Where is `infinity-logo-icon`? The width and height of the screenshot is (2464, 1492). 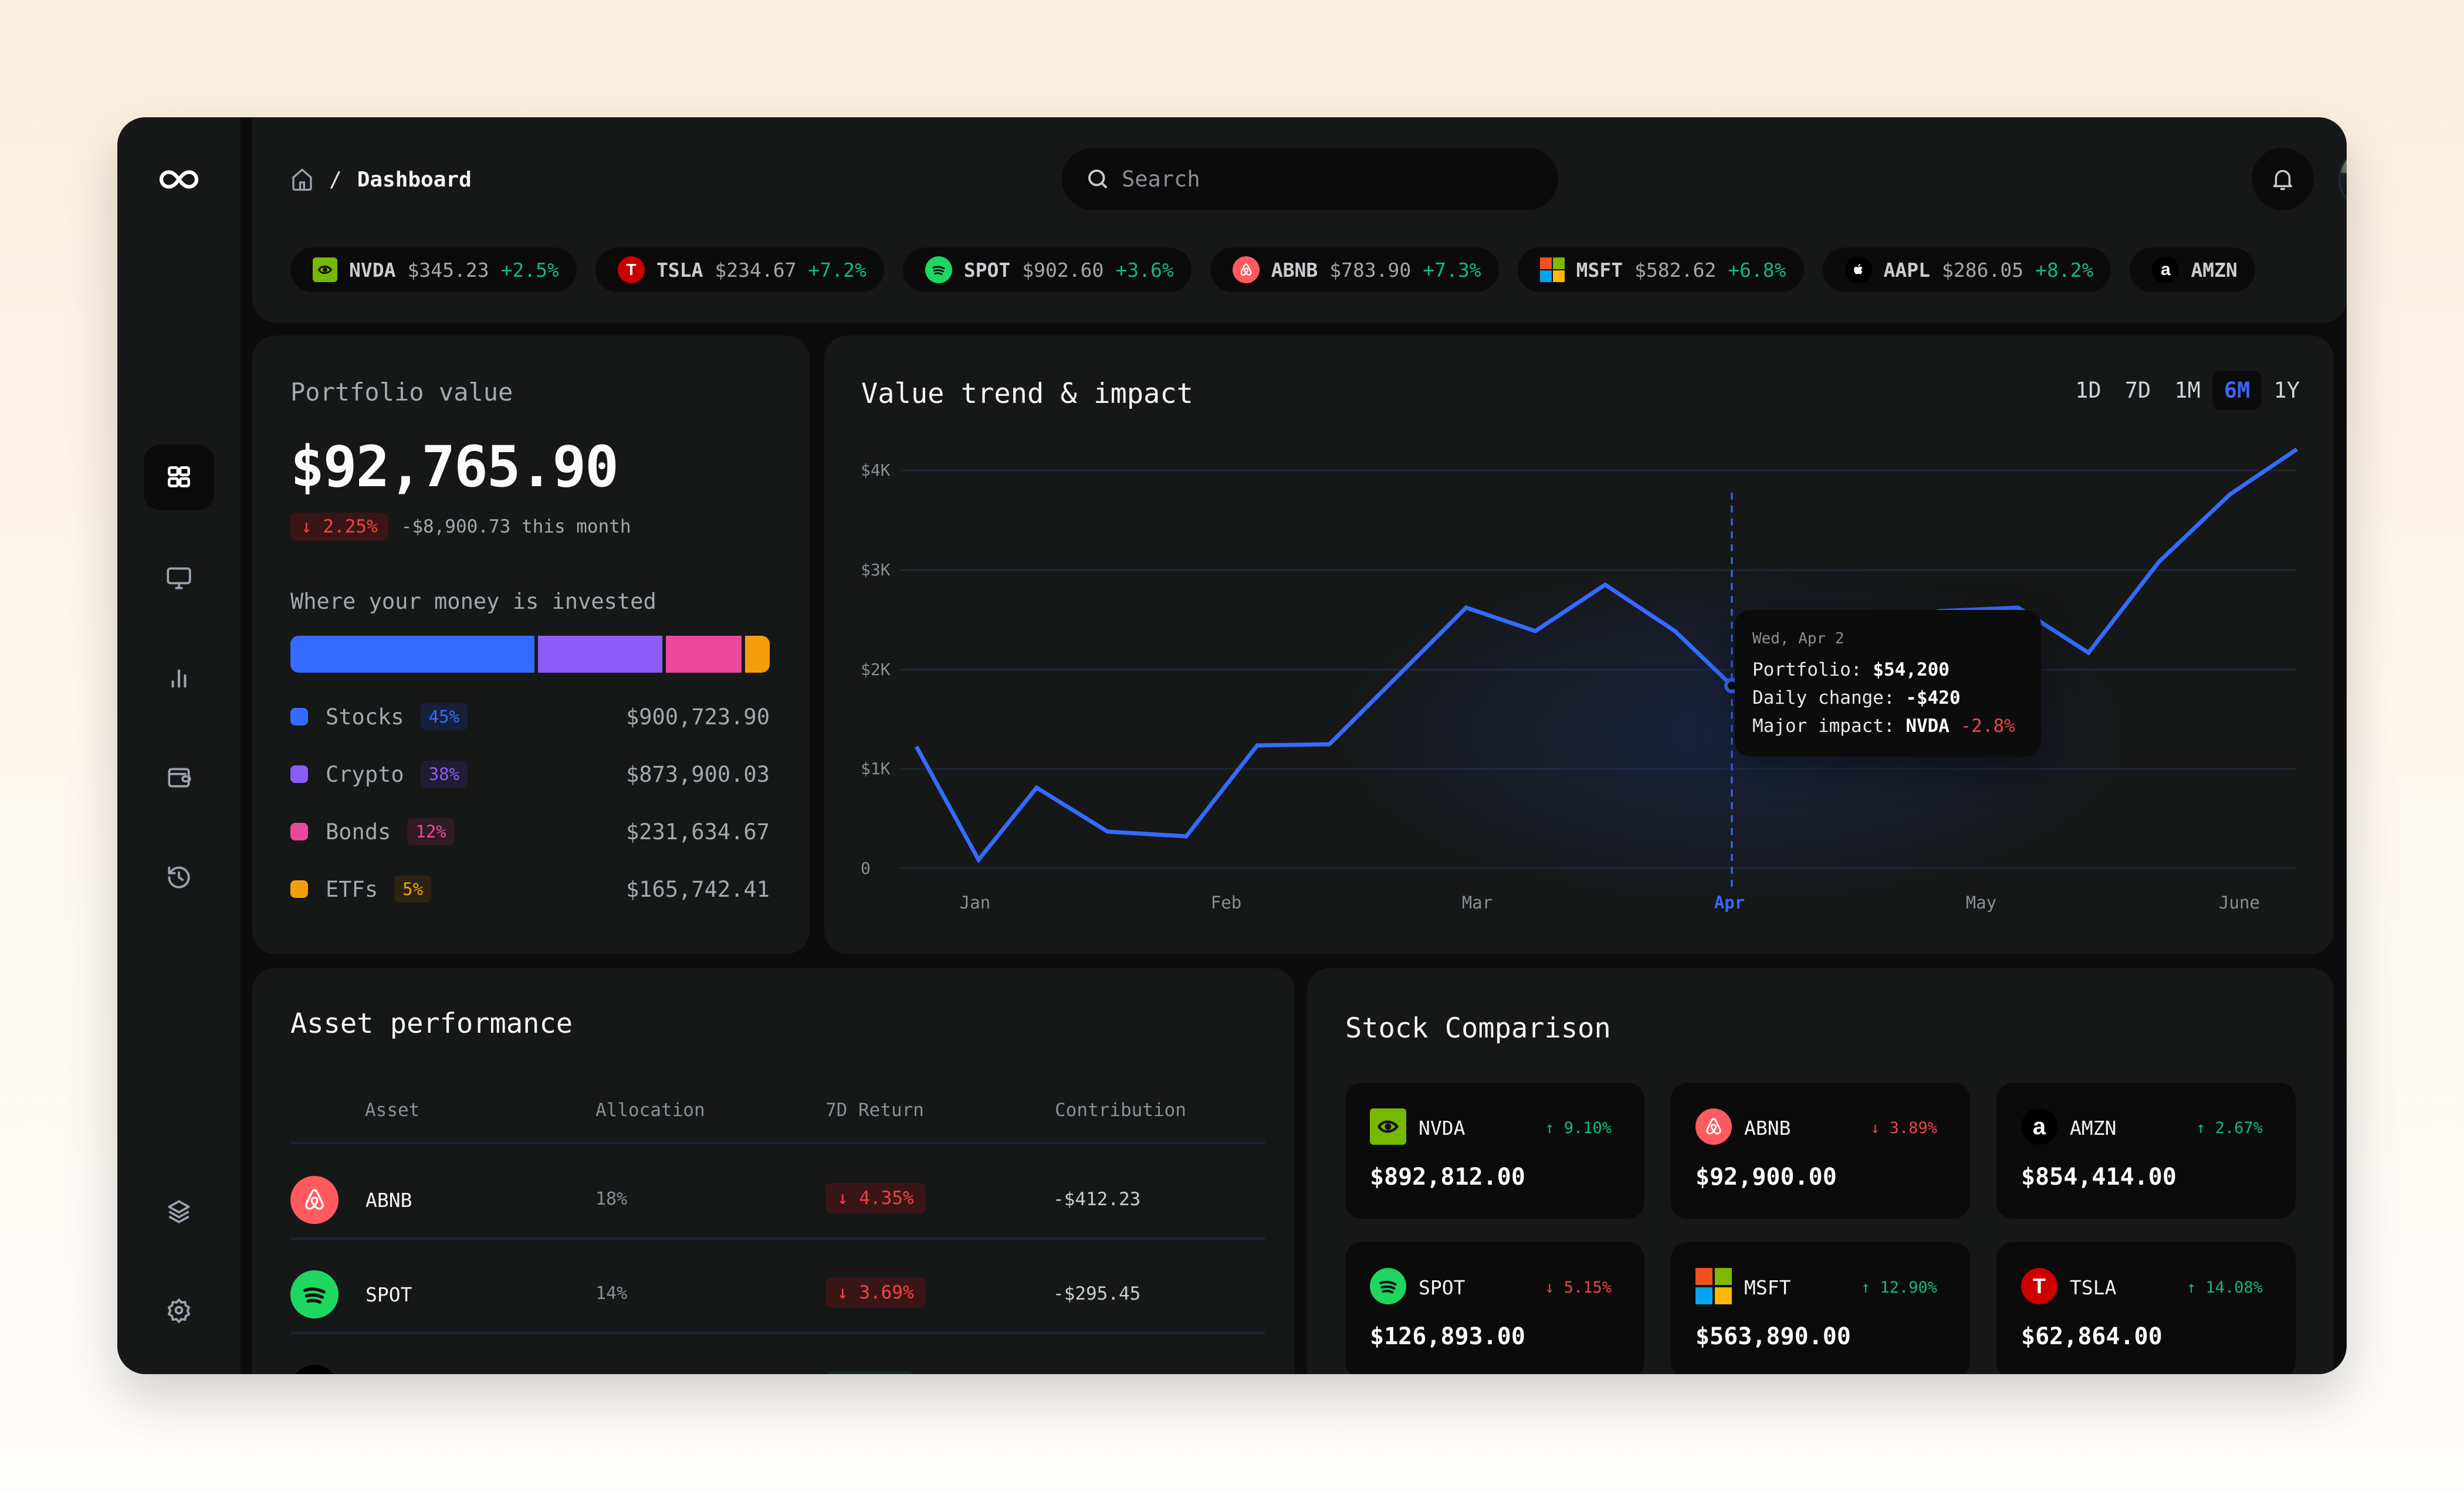 infinity-logo-icon is located at coordinates (178, 179).